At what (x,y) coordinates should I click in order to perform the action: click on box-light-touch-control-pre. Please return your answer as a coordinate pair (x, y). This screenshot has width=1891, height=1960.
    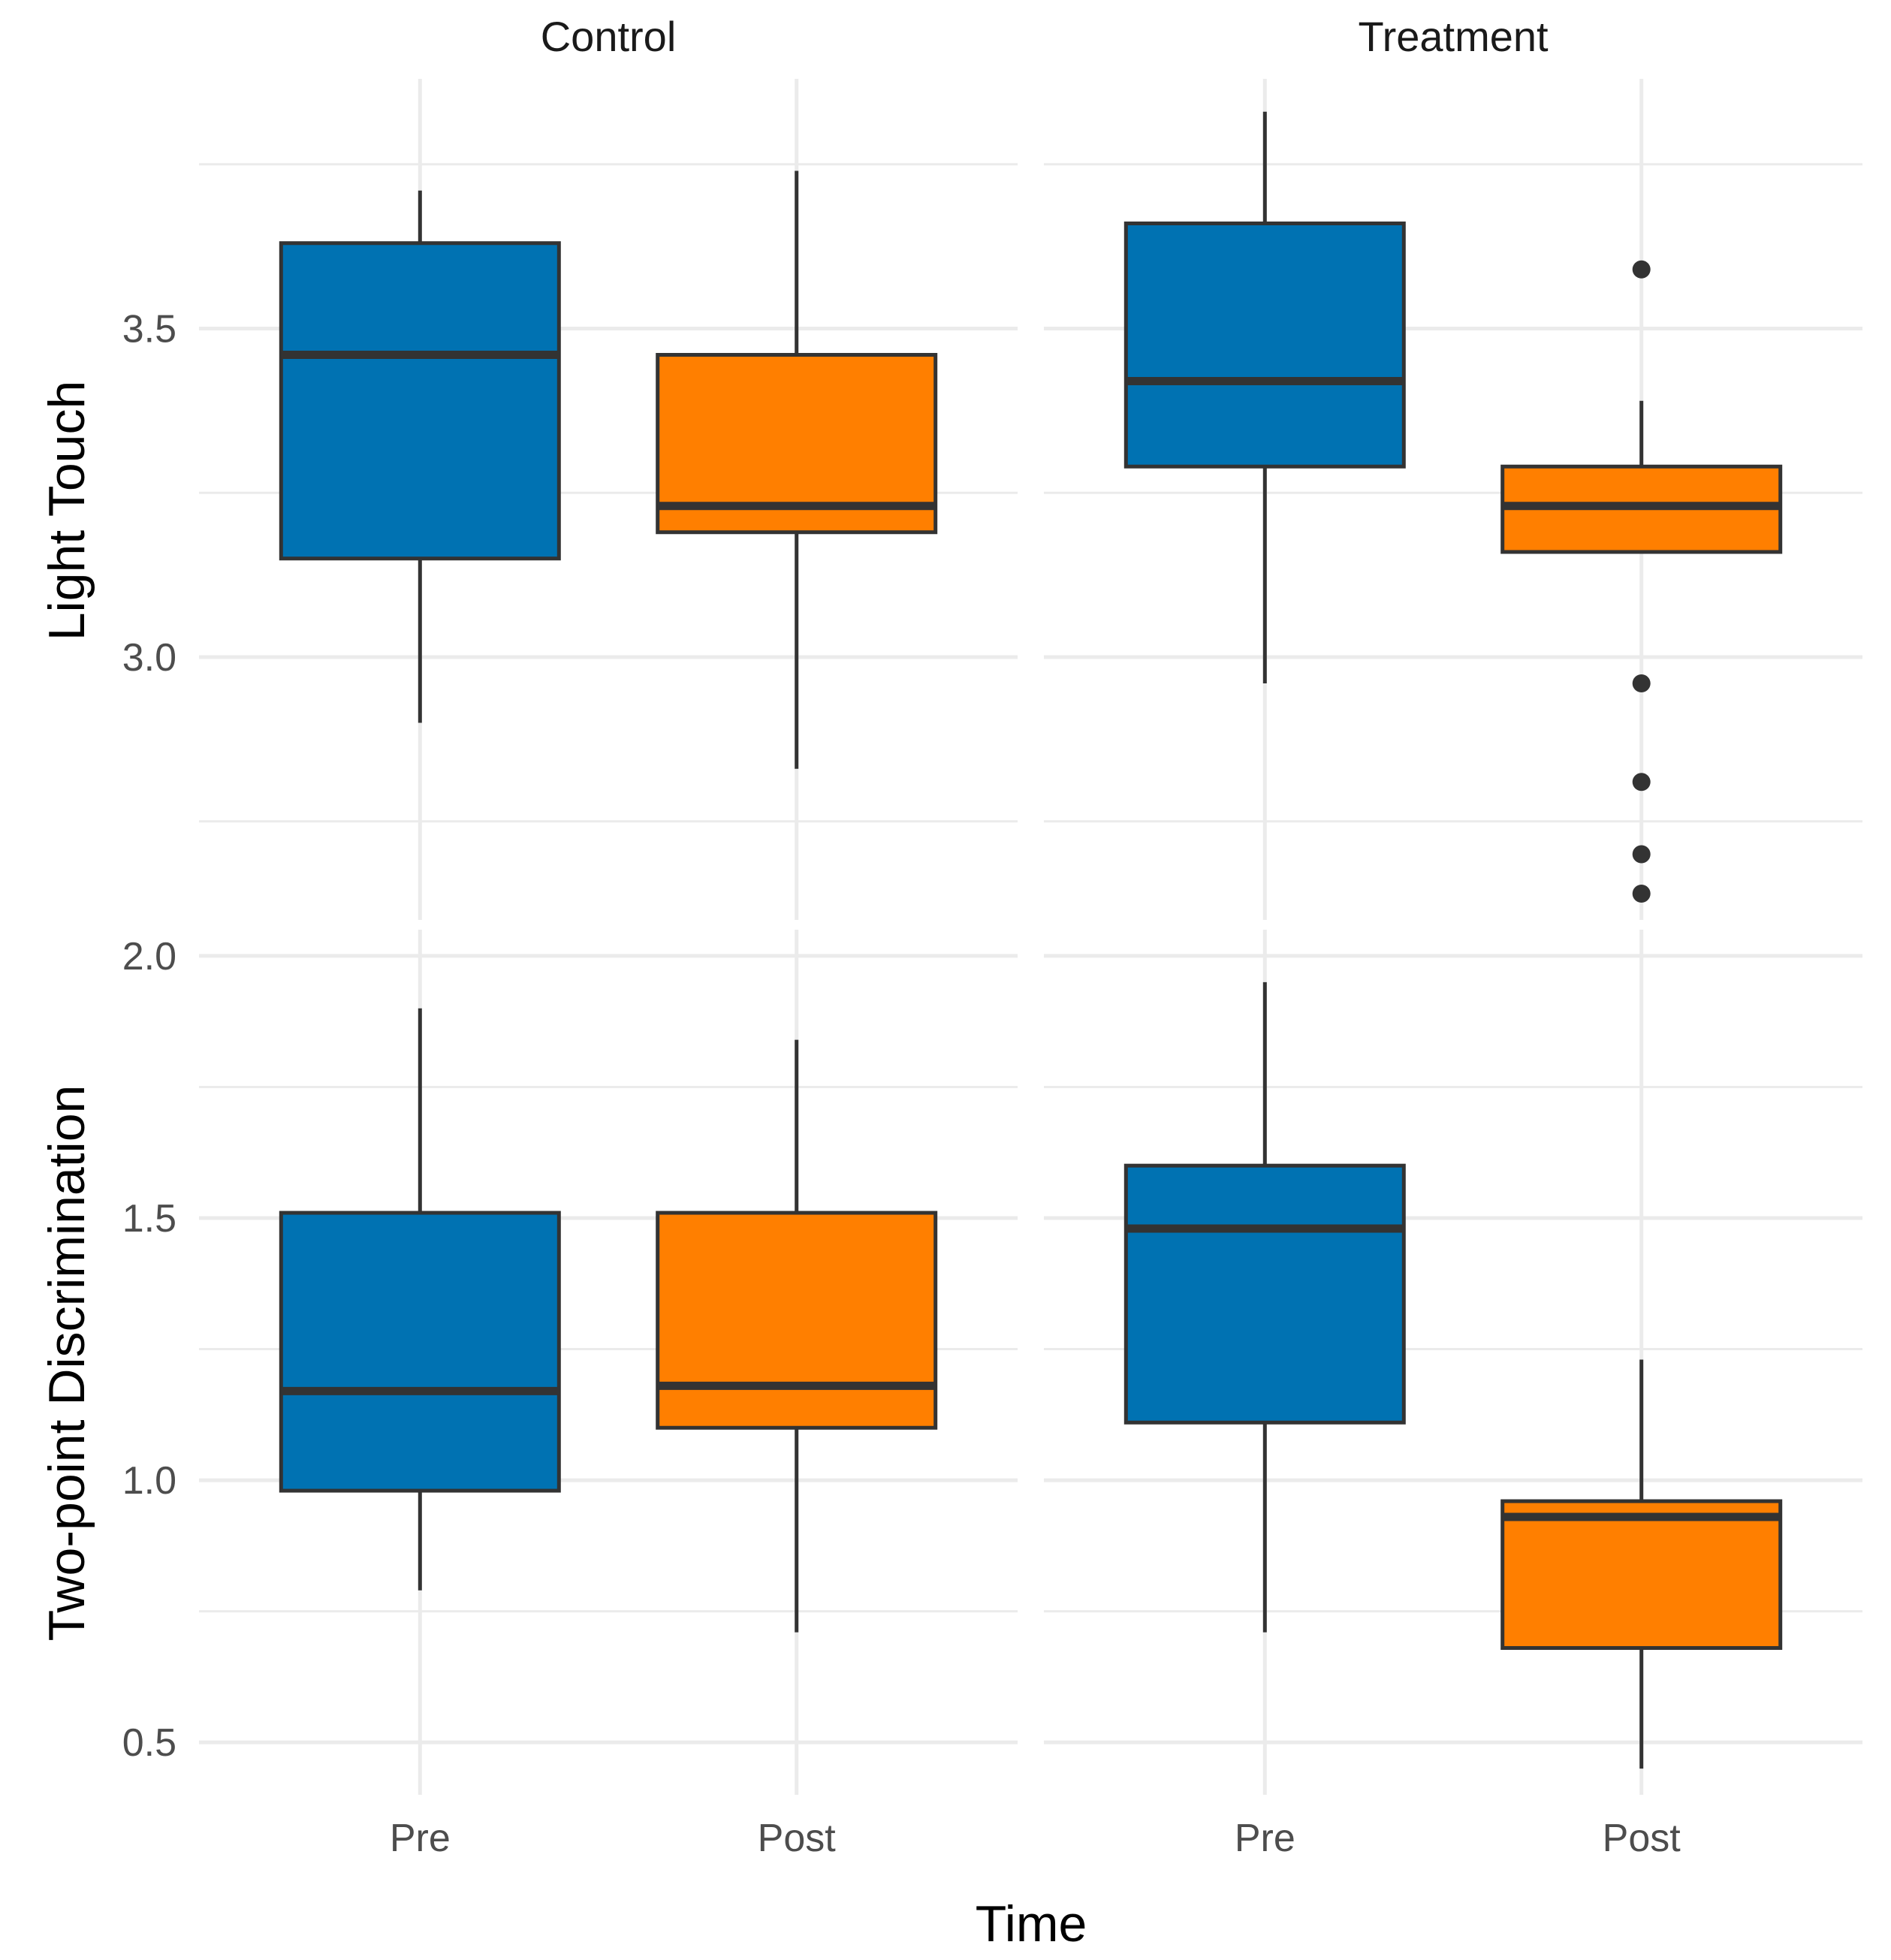
    Looking at the image, I should click on (420, 401).